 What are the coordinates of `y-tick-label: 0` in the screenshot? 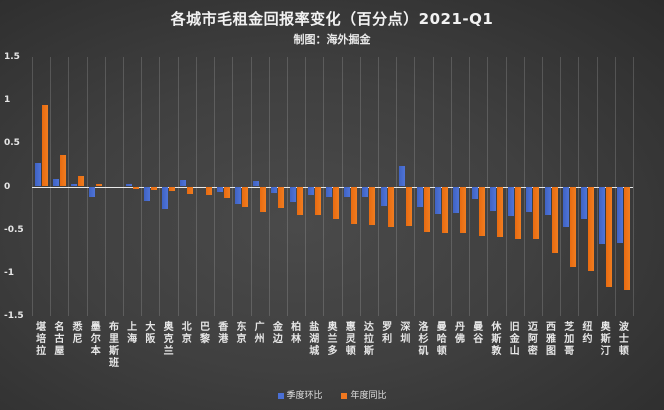 It's located at (7, 186).